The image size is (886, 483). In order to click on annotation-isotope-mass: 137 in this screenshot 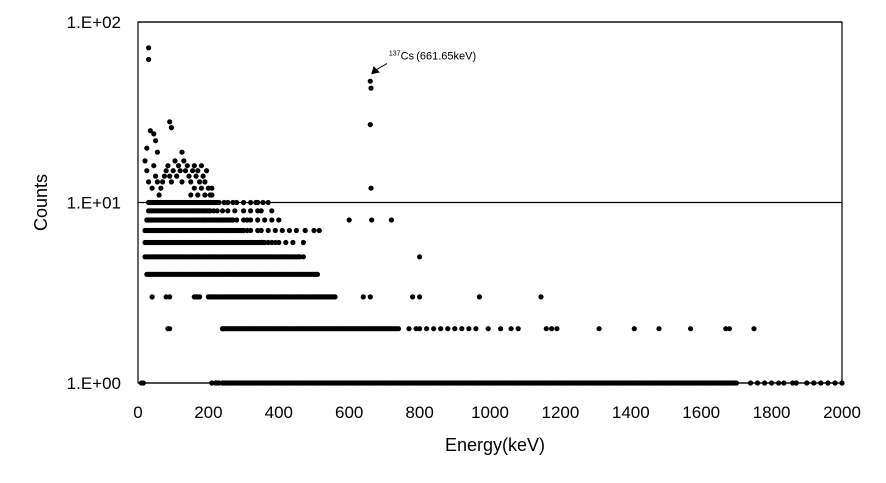, I will do `click(395, 54)`.